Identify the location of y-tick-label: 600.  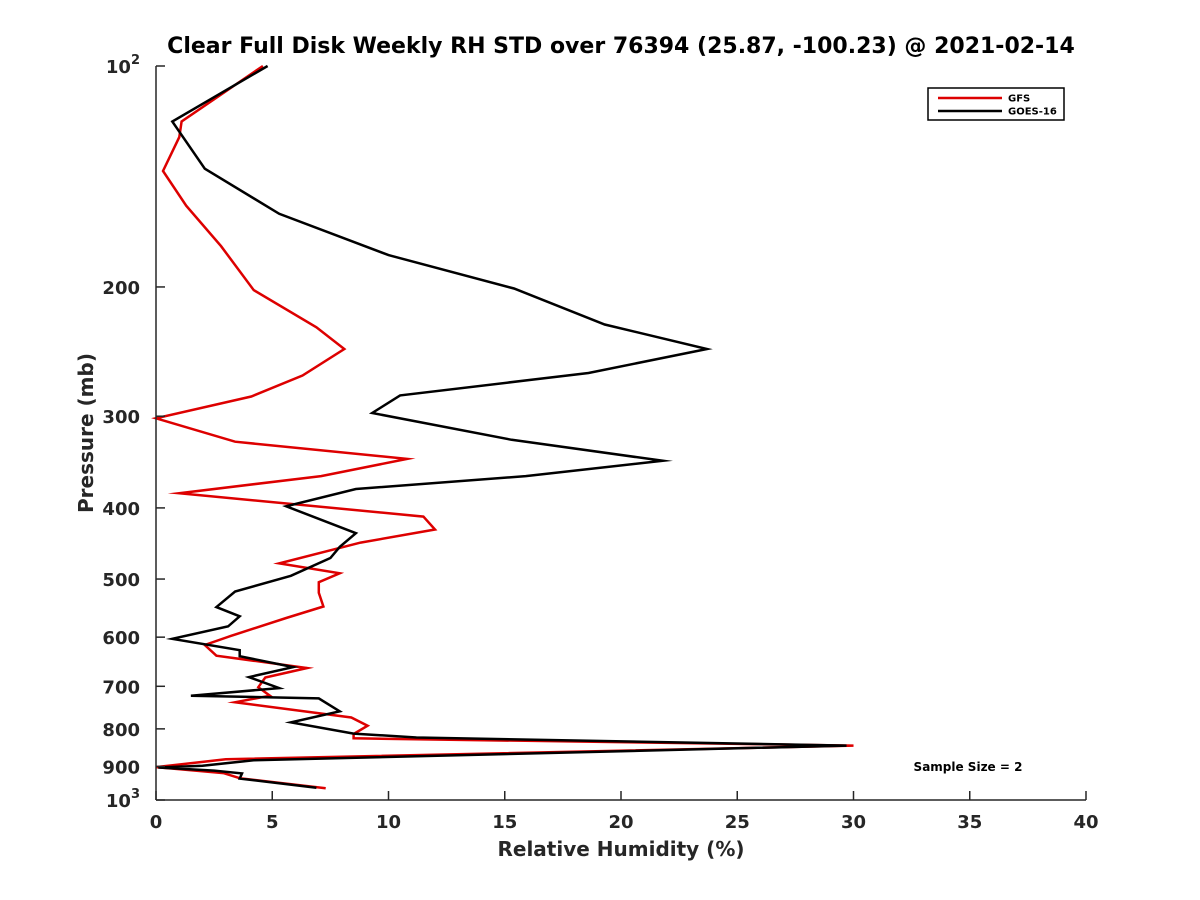
(121, 638).